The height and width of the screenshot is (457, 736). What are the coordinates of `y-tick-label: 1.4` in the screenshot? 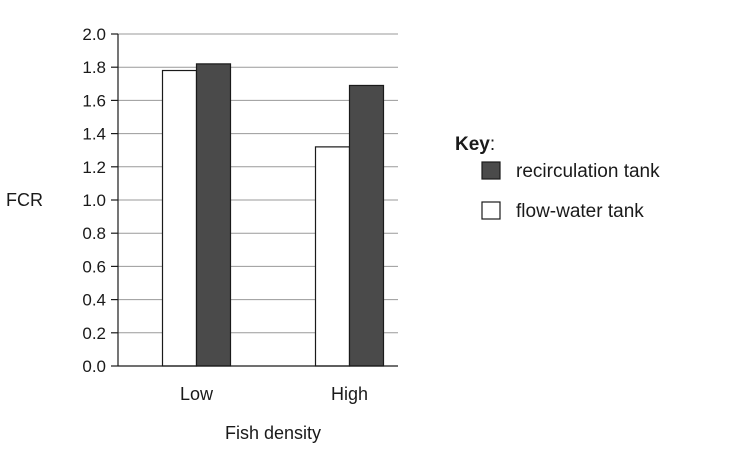 It's located at (94, 134).